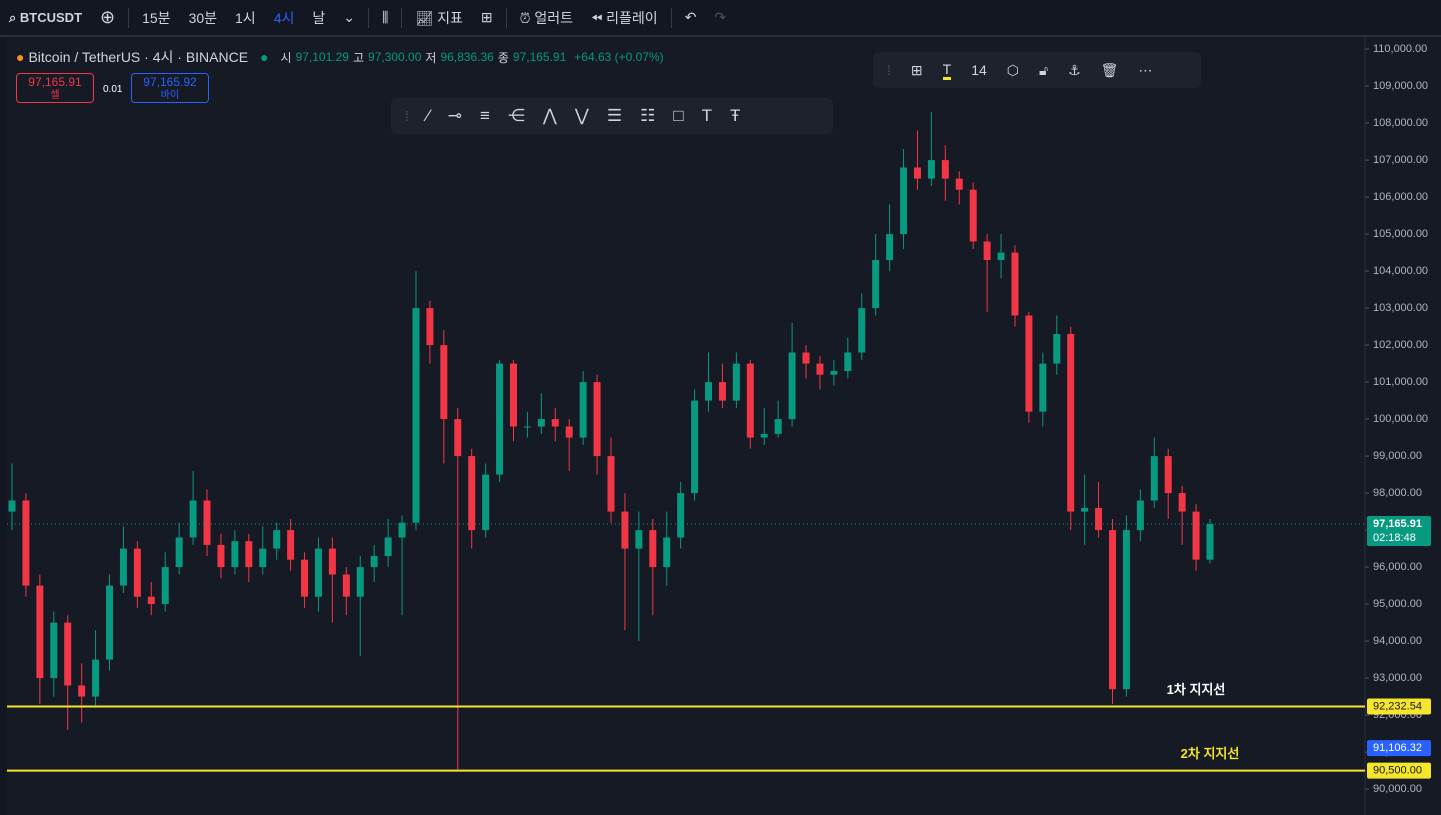  Describe the element at coordinates (486, 17) in the screenshot. I see `layouts: ⊞` at that location.